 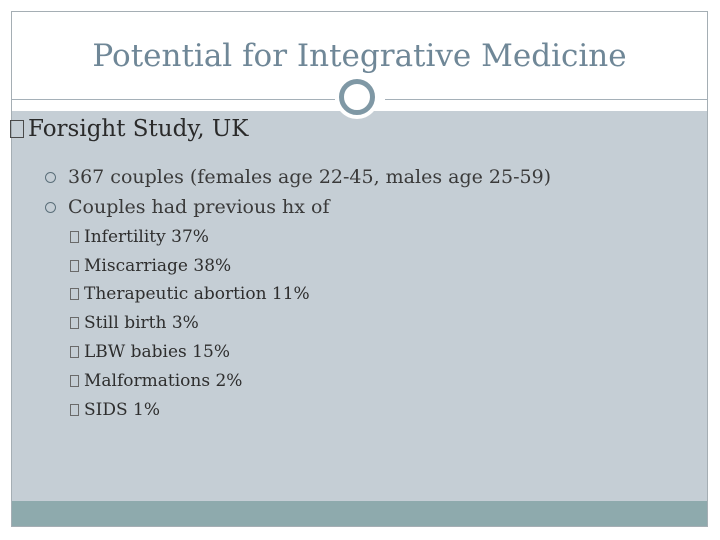 What do you see at coordinates (122, 410) in the screenshot?
I see `subpoint-text: SIDS 1%` at bounding box center [122, 410].